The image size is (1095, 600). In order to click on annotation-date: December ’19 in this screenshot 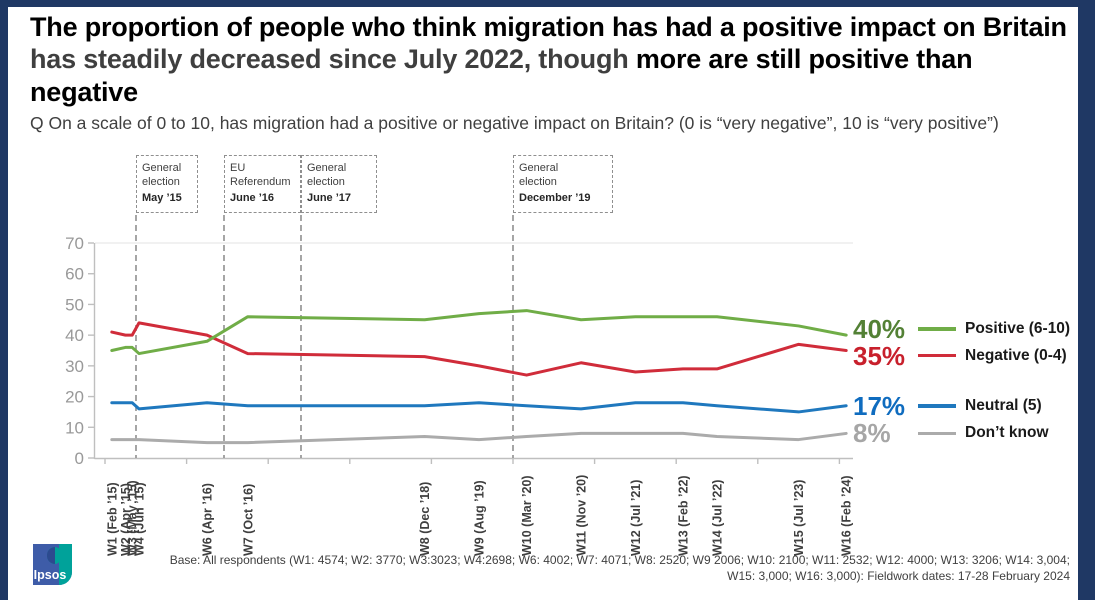, I will do `click(555, 197)`.